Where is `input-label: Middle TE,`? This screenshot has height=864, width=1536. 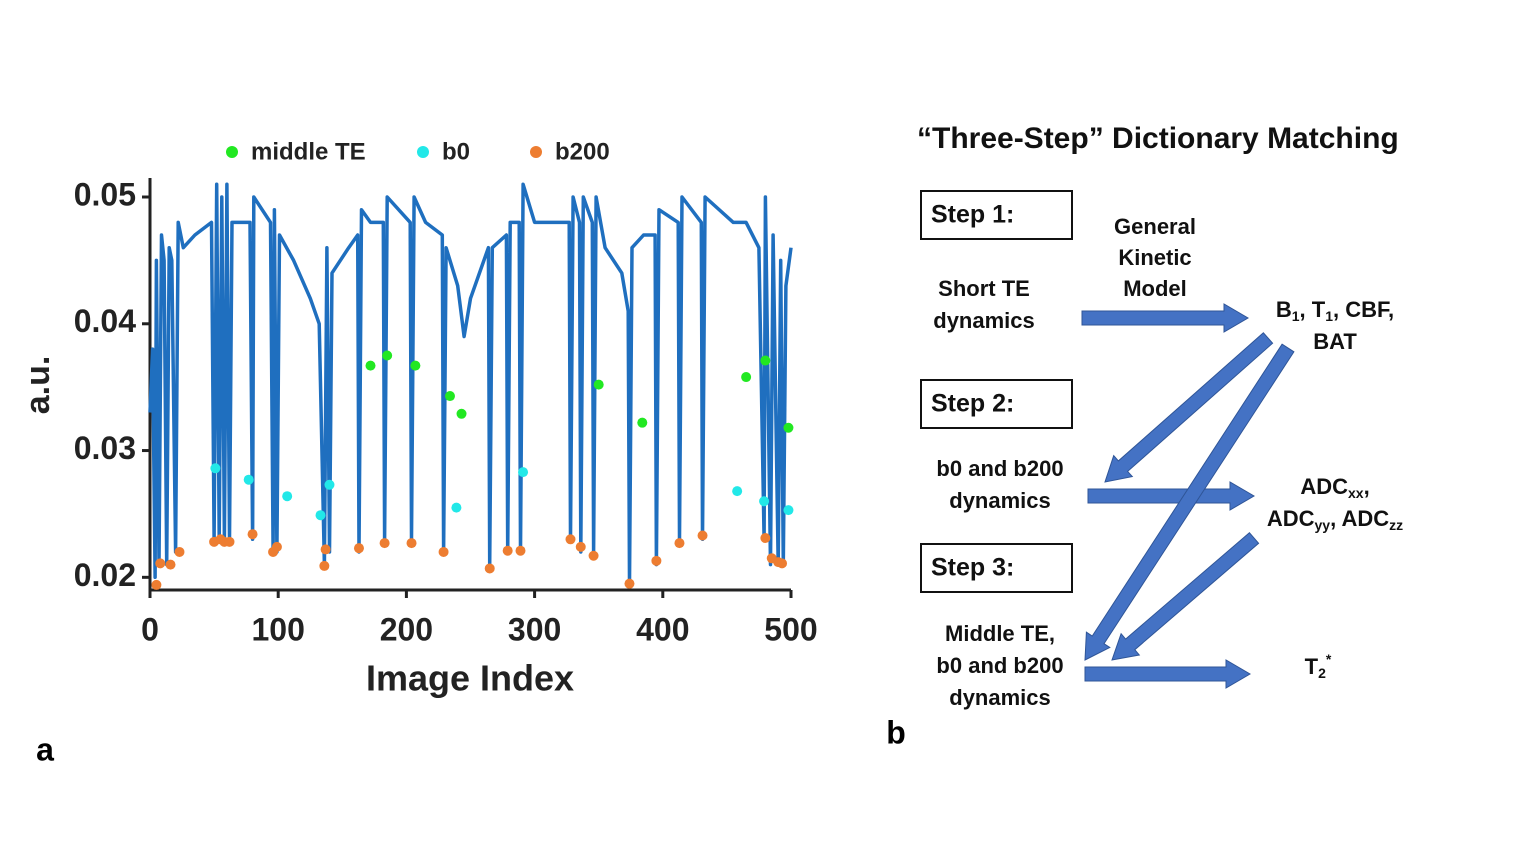
input-label: Middle TE, is located at coordinates (1000, 633).